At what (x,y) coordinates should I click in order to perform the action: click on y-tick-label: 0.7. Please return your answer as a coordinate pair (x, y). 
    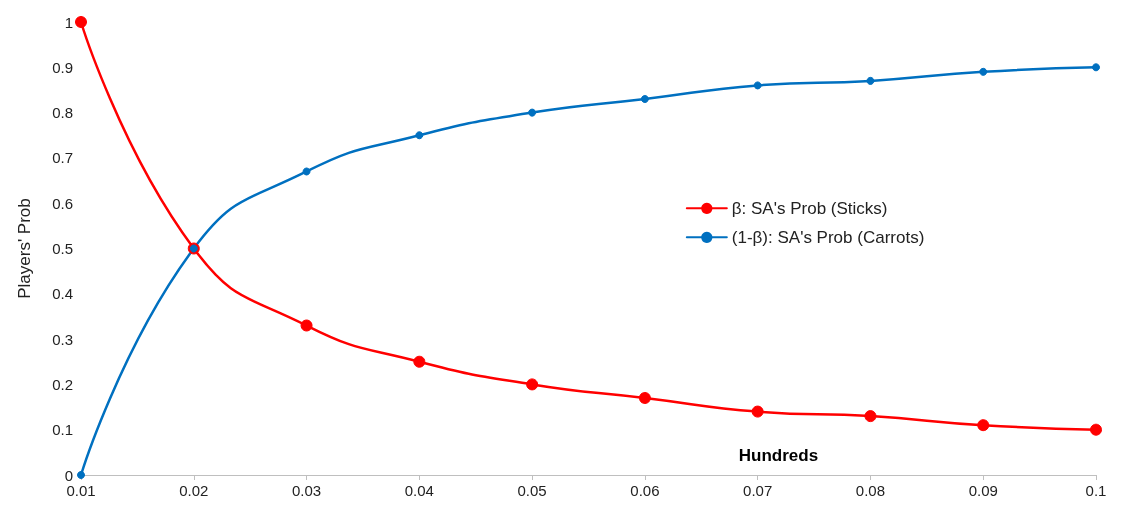
    Looking at the image, I should click on (62, 158).